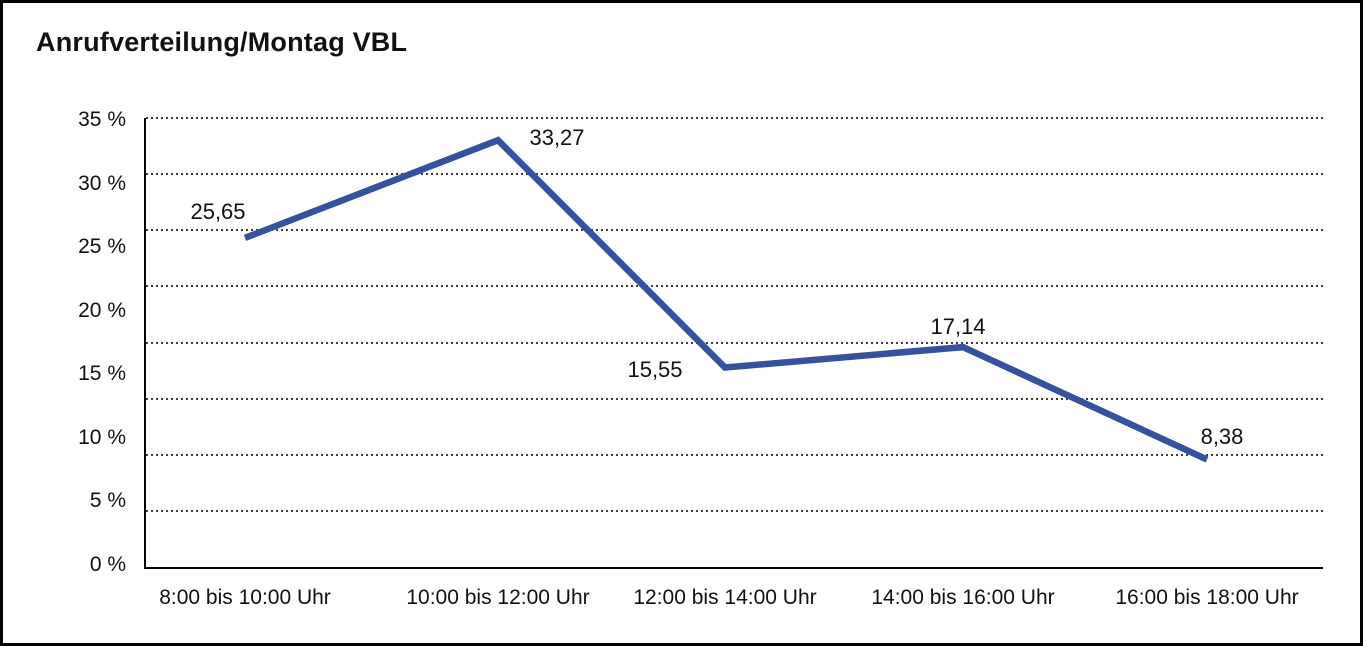  What do you see at coordinates (655, 369) in the screenshot?
I see `value-label: 15,55` at bounding box center [655, 369].